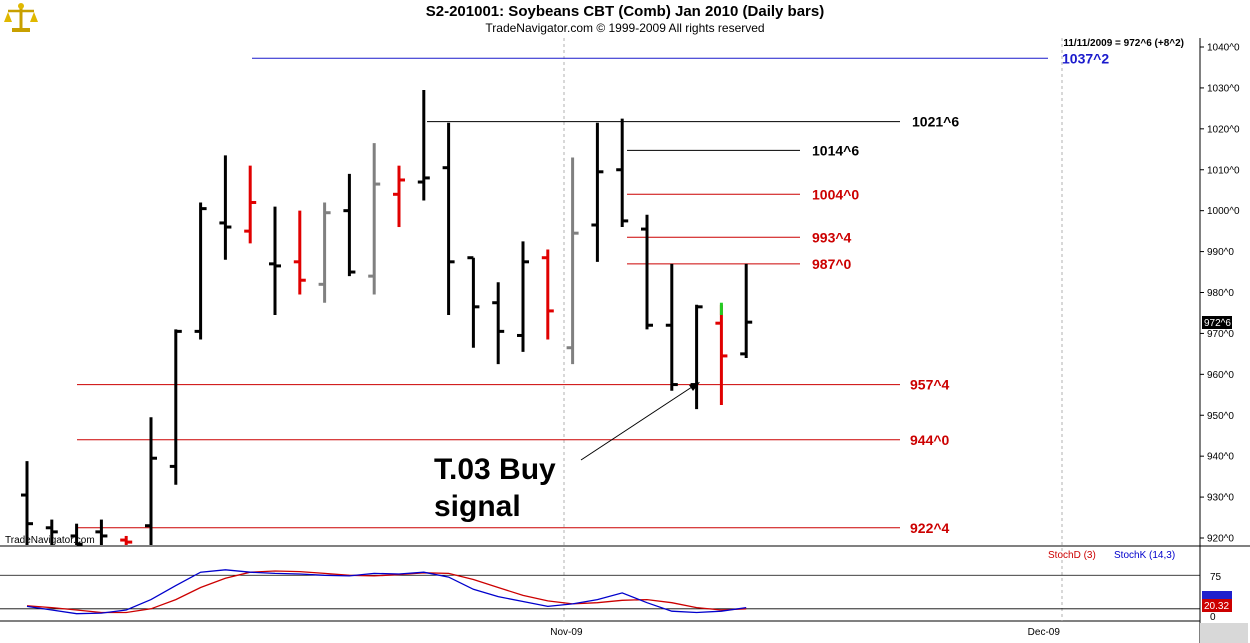  What do you see at coordinates (495, 469) in the screenshot?
I see `buy-signal-annotation-line1: T.03 Buy` at bounding box center [495, 469].